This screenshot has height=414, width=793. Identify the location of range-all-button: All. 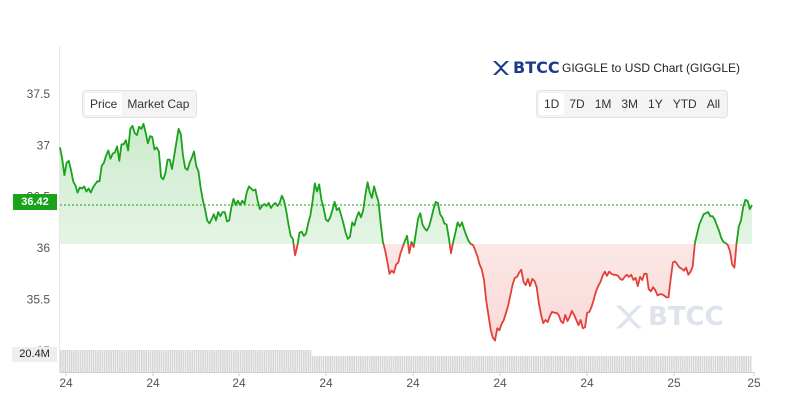
(713, 104).